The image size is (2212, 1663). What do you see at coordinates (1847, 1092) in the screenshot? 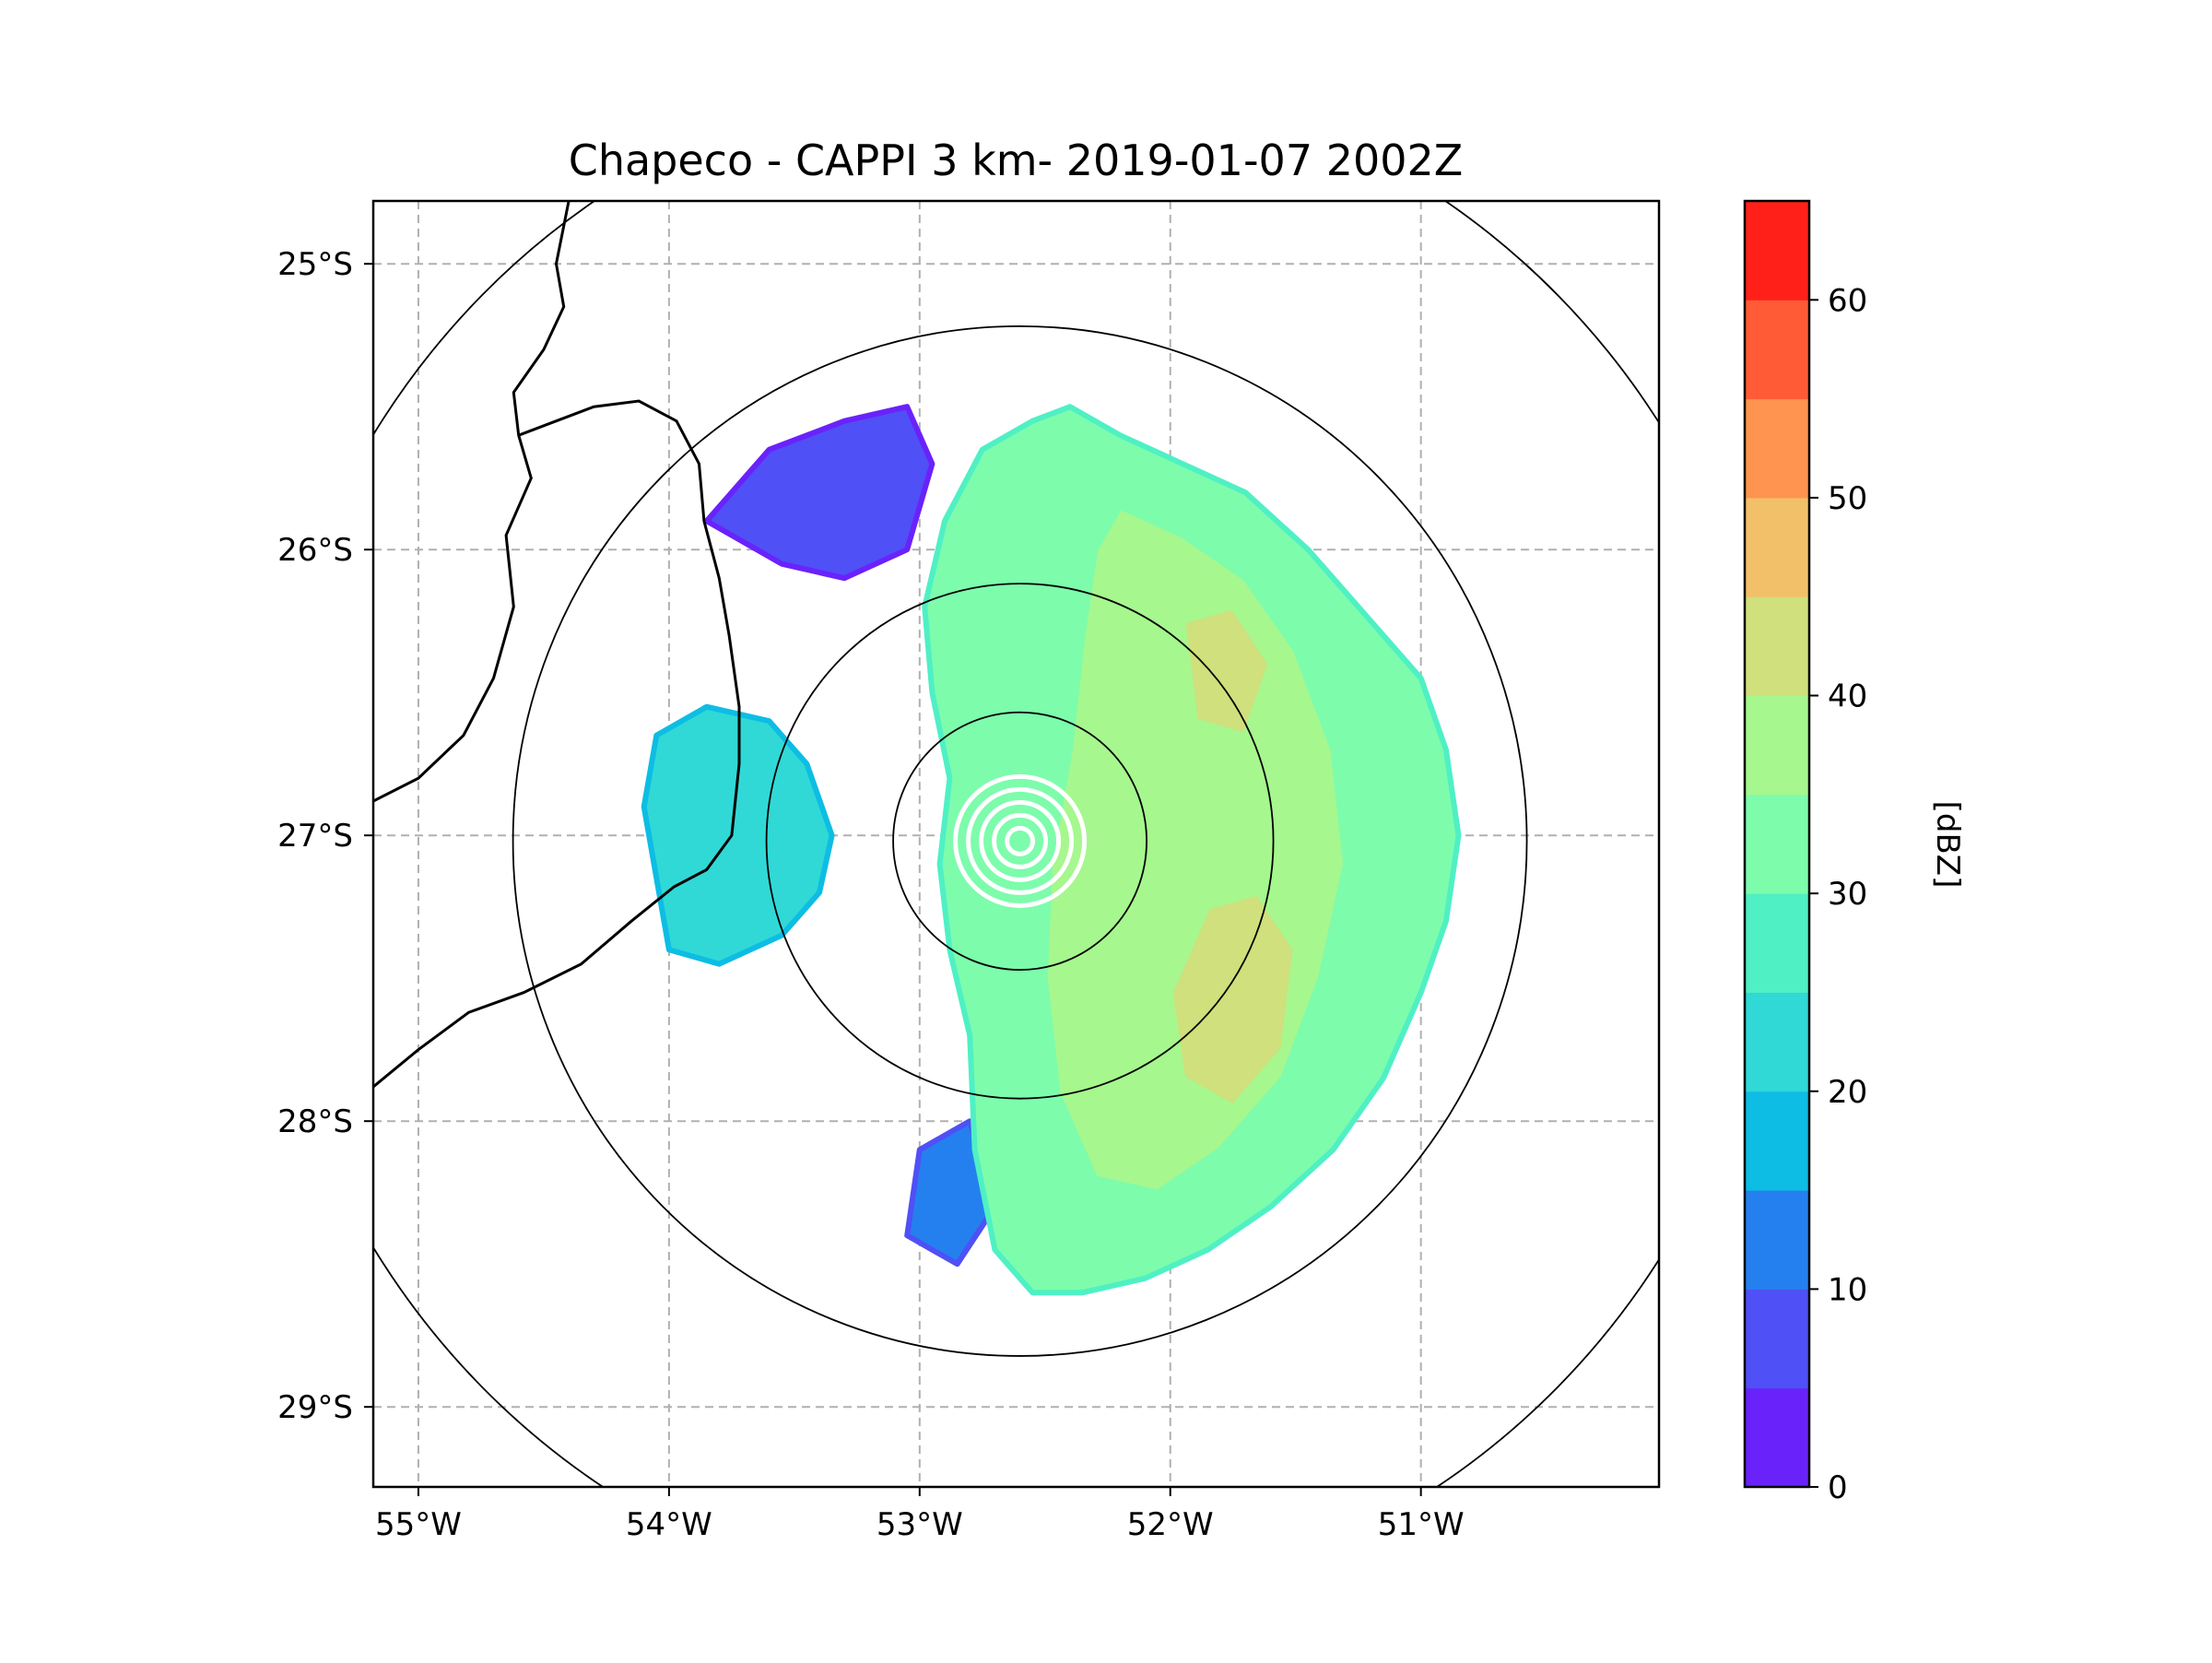
I see `colorbar-tick-label: 20` at bounding box center [1847, 1092].